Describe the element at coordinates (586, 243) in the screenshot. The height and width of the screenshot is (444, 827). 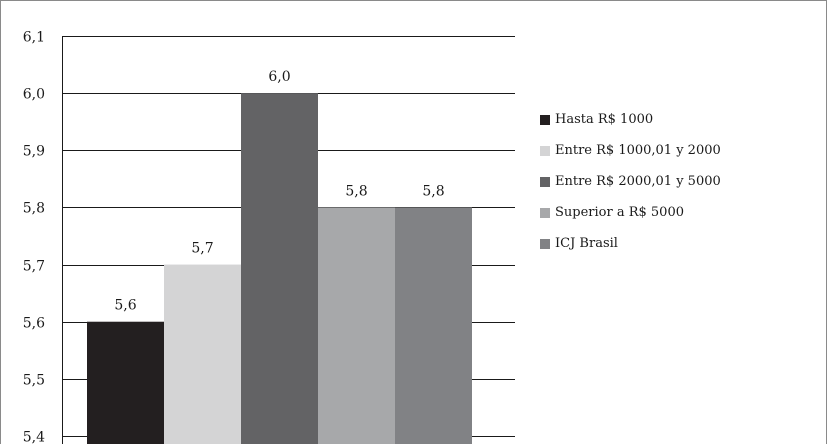
I see `legend-label: ICJ Brasil` at that location.